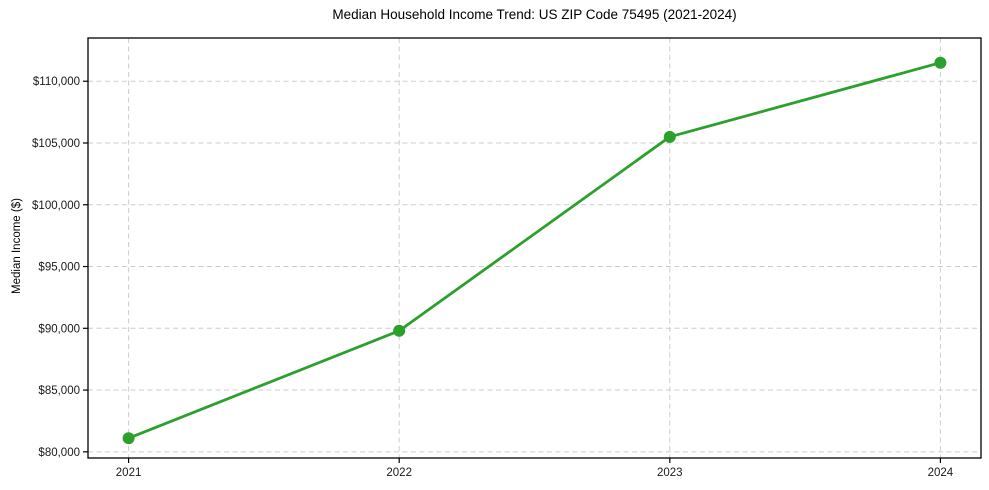 This screenshot has height=490, width=989. What do you see at coordinates (399, 330) in the screenshot?
I see `data-point-2022` at bounding box center [399, 330].